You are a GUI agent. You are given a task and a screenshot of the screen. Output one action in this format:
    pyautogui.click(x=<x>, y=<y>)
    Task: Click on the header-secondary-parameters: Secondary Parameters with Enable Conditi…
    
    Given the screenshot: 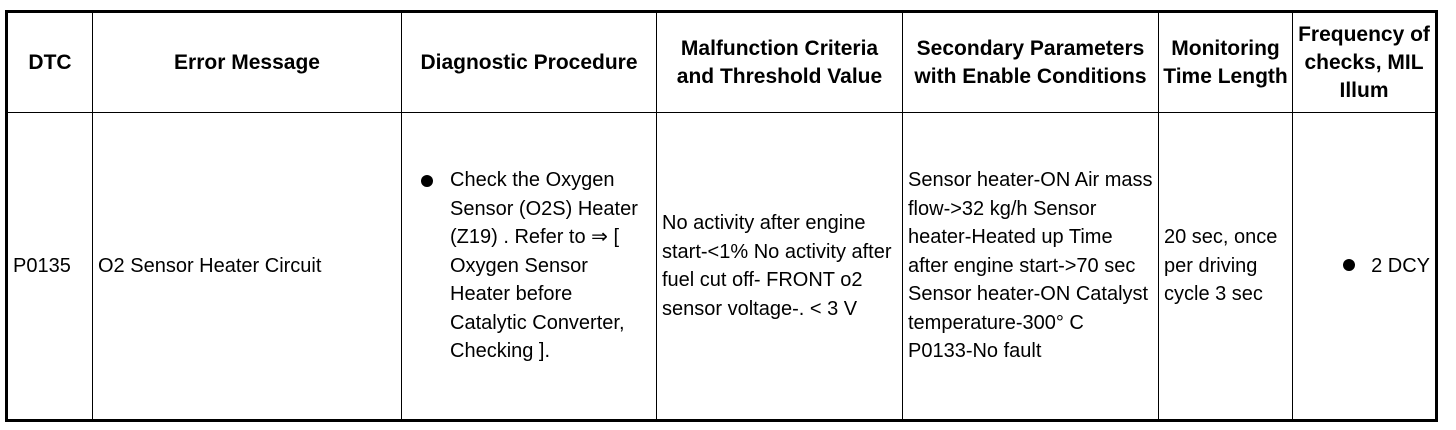 What is the action you would take?
    pyautogui.click(x=1030, y=62)
    